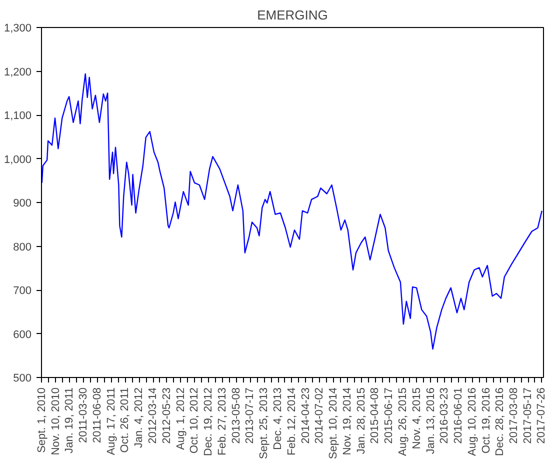  Describe the element at coordinates (292, 15) in the screenshot. I see `chart-title: EMERGING` at that location.